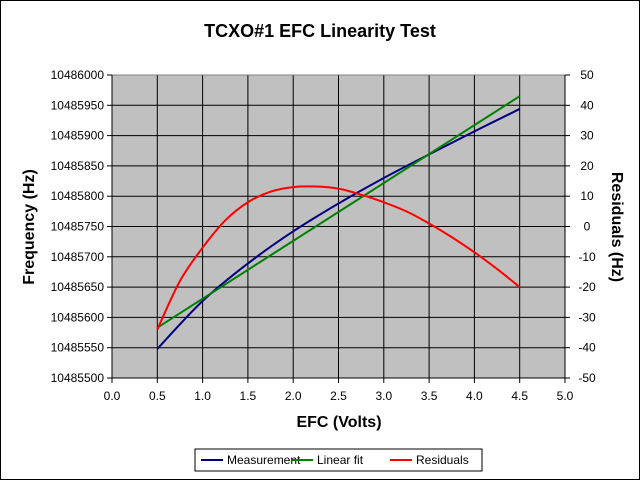 Image resolution: width=641 pixels, height=481 pixels. What do you see at coordinates (587, 166) in the screenshot?
I see `y2-tick-label: 20` at bounding box center [587, 166].